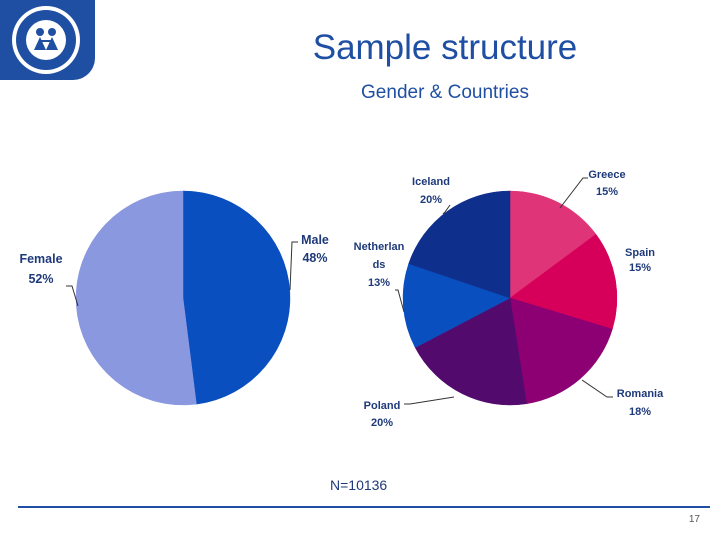 Image resolution: width=728 pixels, height=546 pixels. Describe the element at coordinates (459, 244) in the screenshot. I see `pie-slice-iceland` at that location.